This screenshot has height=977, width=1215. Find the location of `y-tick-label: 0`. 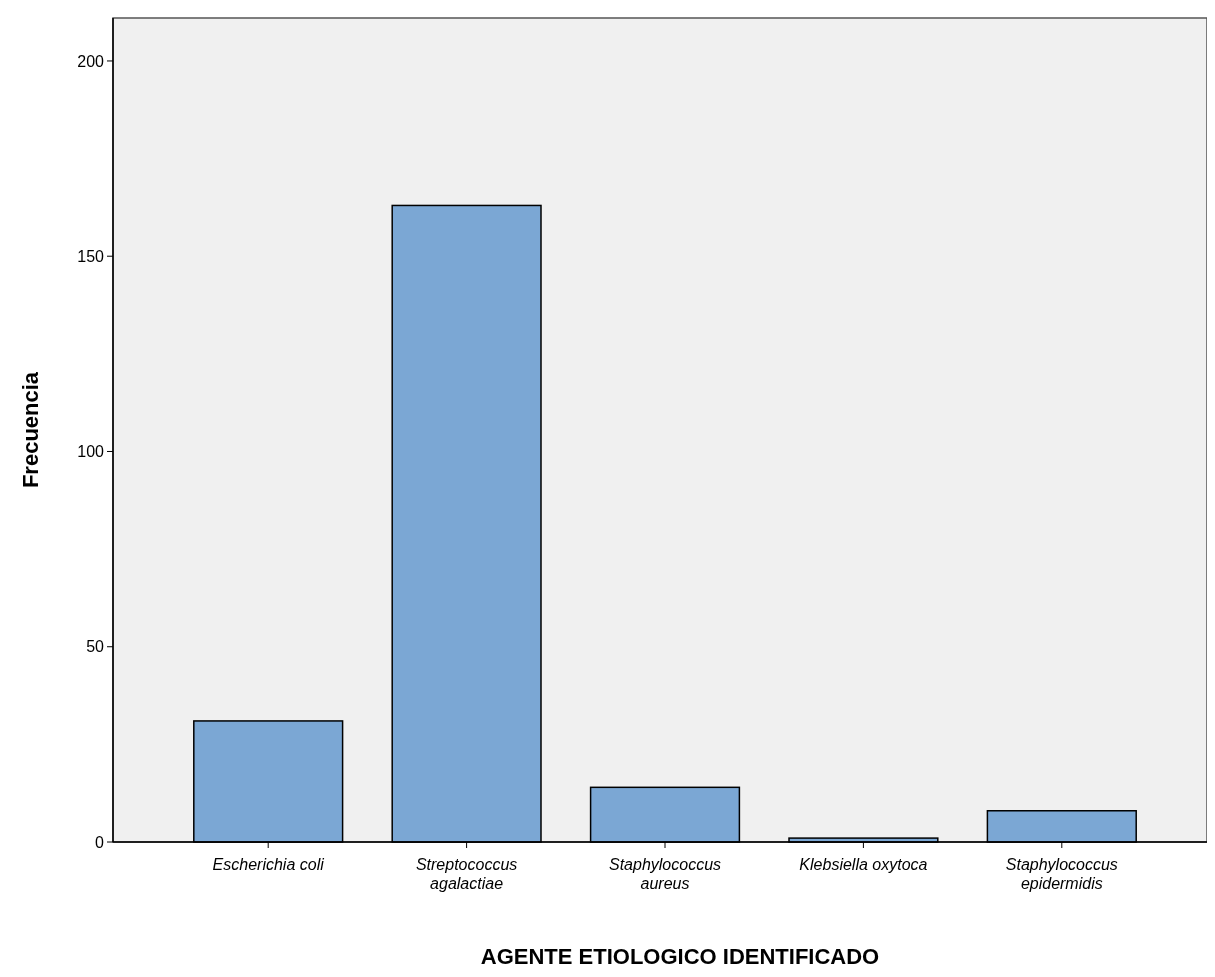

y-tick-label: 0 is located at coordinates (100, 842).